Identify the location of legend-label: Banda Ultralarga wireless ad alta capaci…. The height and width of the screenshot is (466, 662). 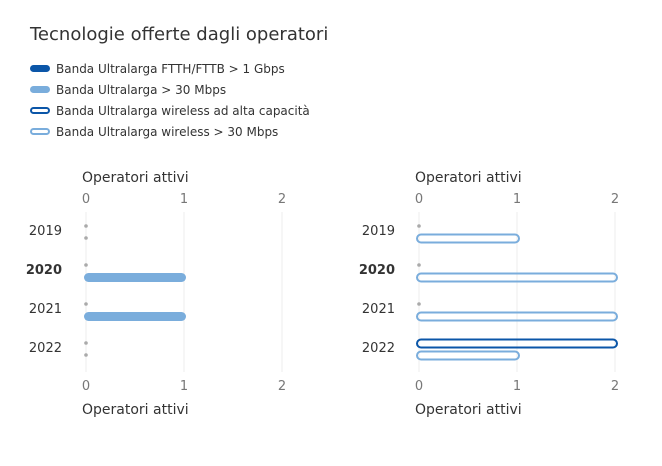
(183, 110).